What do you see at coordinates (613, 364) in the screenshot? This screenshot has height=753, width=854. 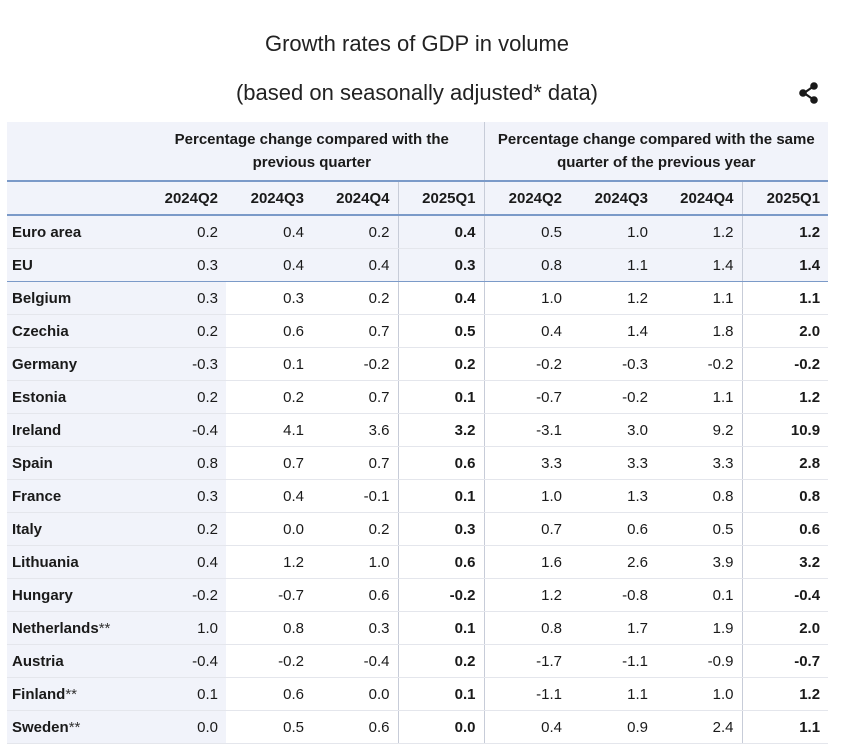 I see `data-cell: -0.3` at bounding box center [613, 364].